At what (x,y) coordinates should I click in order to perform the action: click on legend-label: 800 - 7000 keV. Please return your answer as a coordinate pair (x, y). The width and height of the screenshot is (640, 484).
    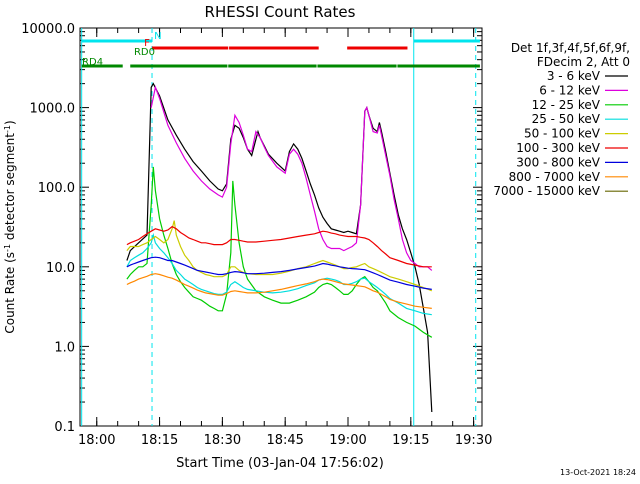
    Looking at the image, I should click on (555, 177).